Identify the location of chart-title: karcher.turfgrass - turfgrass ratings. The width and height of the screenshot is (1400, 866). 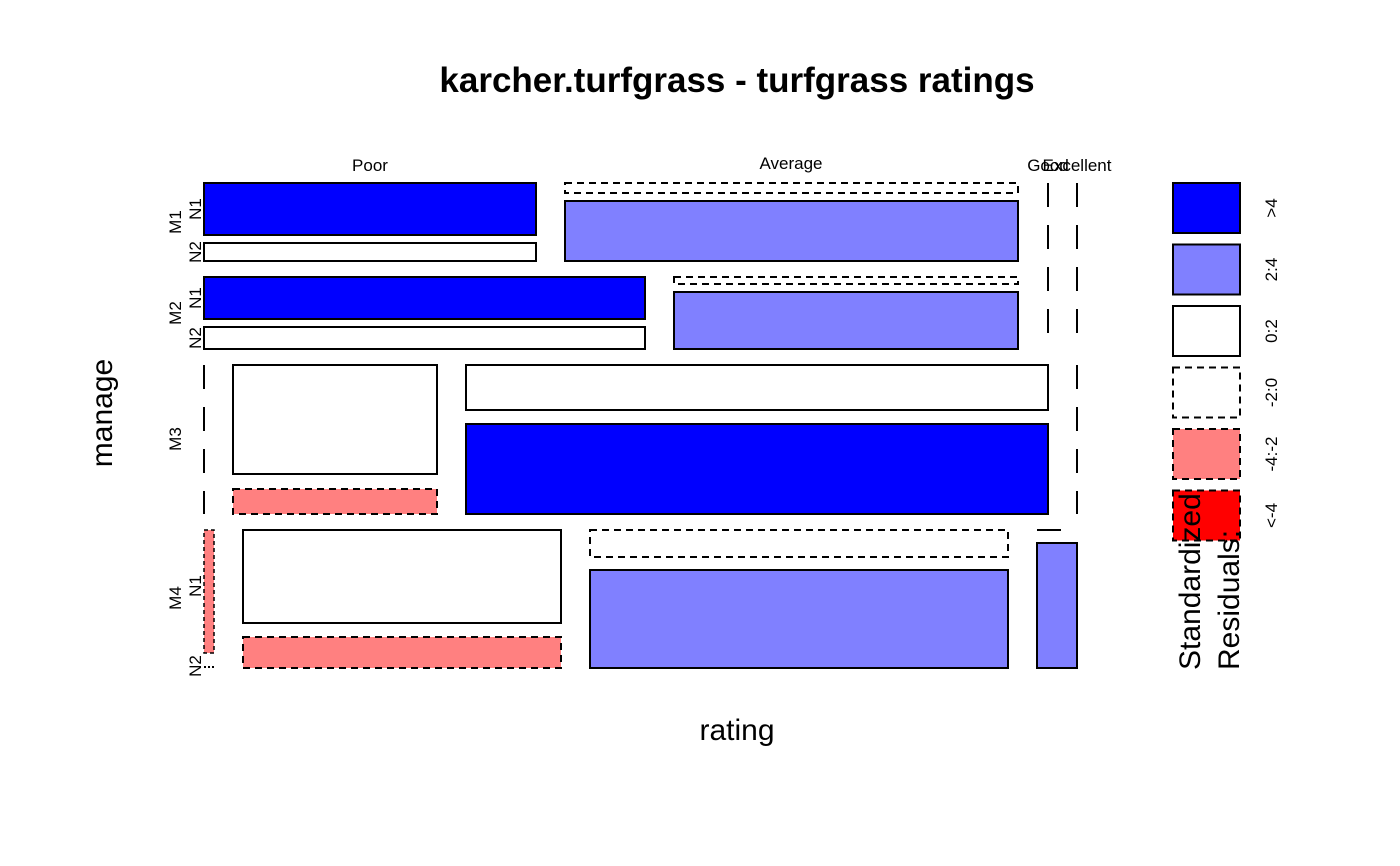
(736, 80).